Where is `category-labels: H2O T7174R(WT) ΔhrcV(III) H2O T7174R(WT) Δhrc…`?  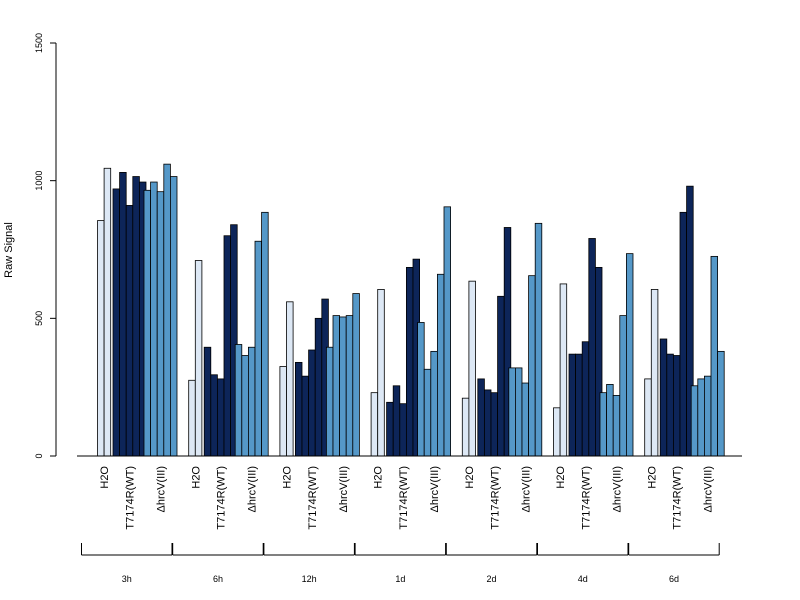 category-labels: H2O T7174R(WT) ΔhrcV(III) H2O T7174R(WT) Δhrc… is located at coordinates (407, 498).